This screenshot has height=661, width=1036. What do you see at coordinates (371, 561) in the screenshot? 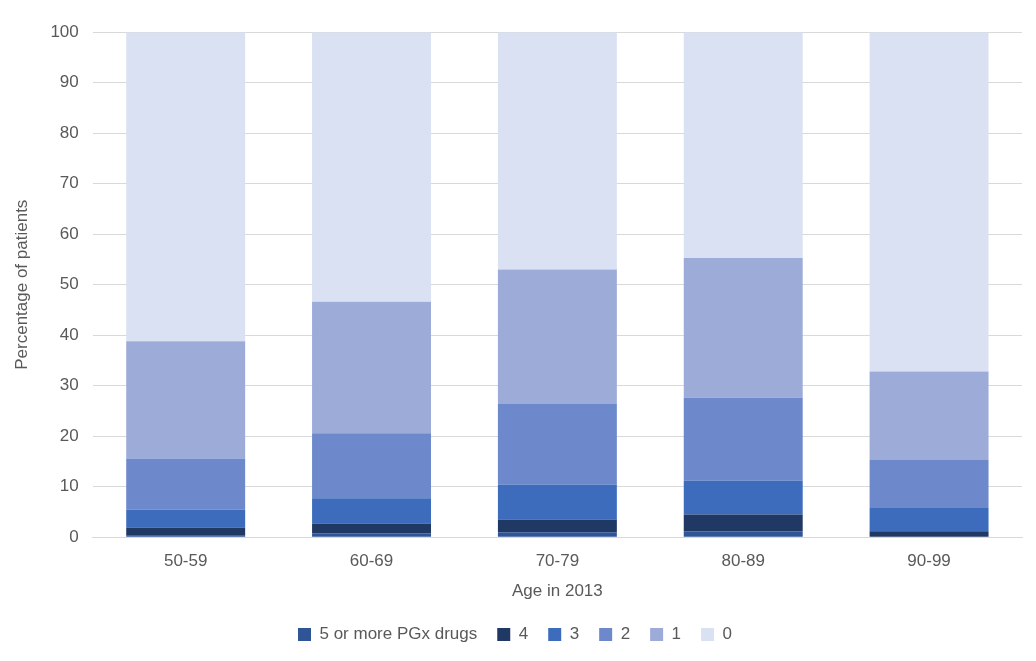
I see `x-tick-label: 60-69` at bounding box center [371, 561].